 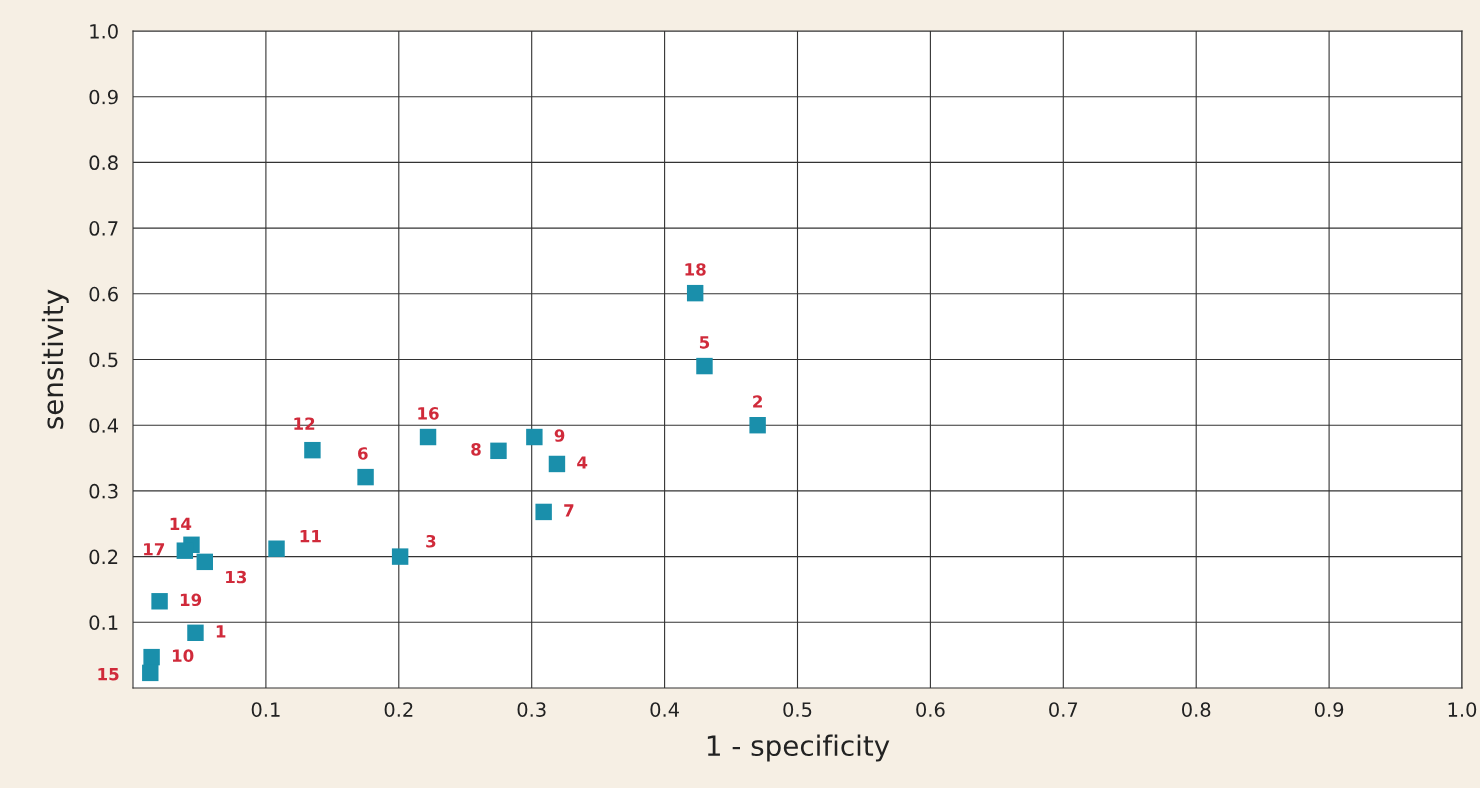 What do you see at coordinates (221, 631) in the screenshot?
I see `annotation: 1` at bounding box center [221, 631].